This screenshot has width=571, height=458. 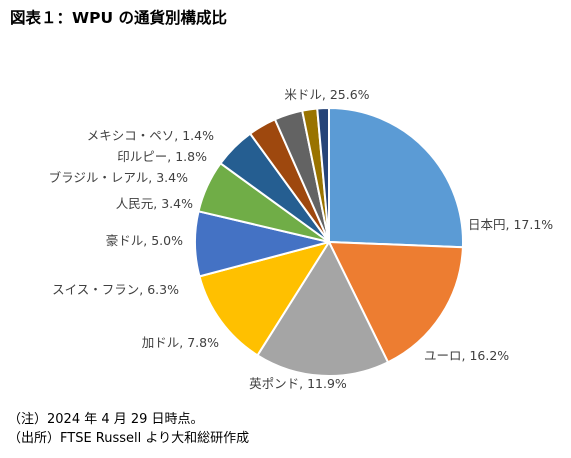 What do you see at coordinates (466, 355) in the screenshot?
I see `slice-label: ユーロ, 16.2%` at bounding box center [466, 355].